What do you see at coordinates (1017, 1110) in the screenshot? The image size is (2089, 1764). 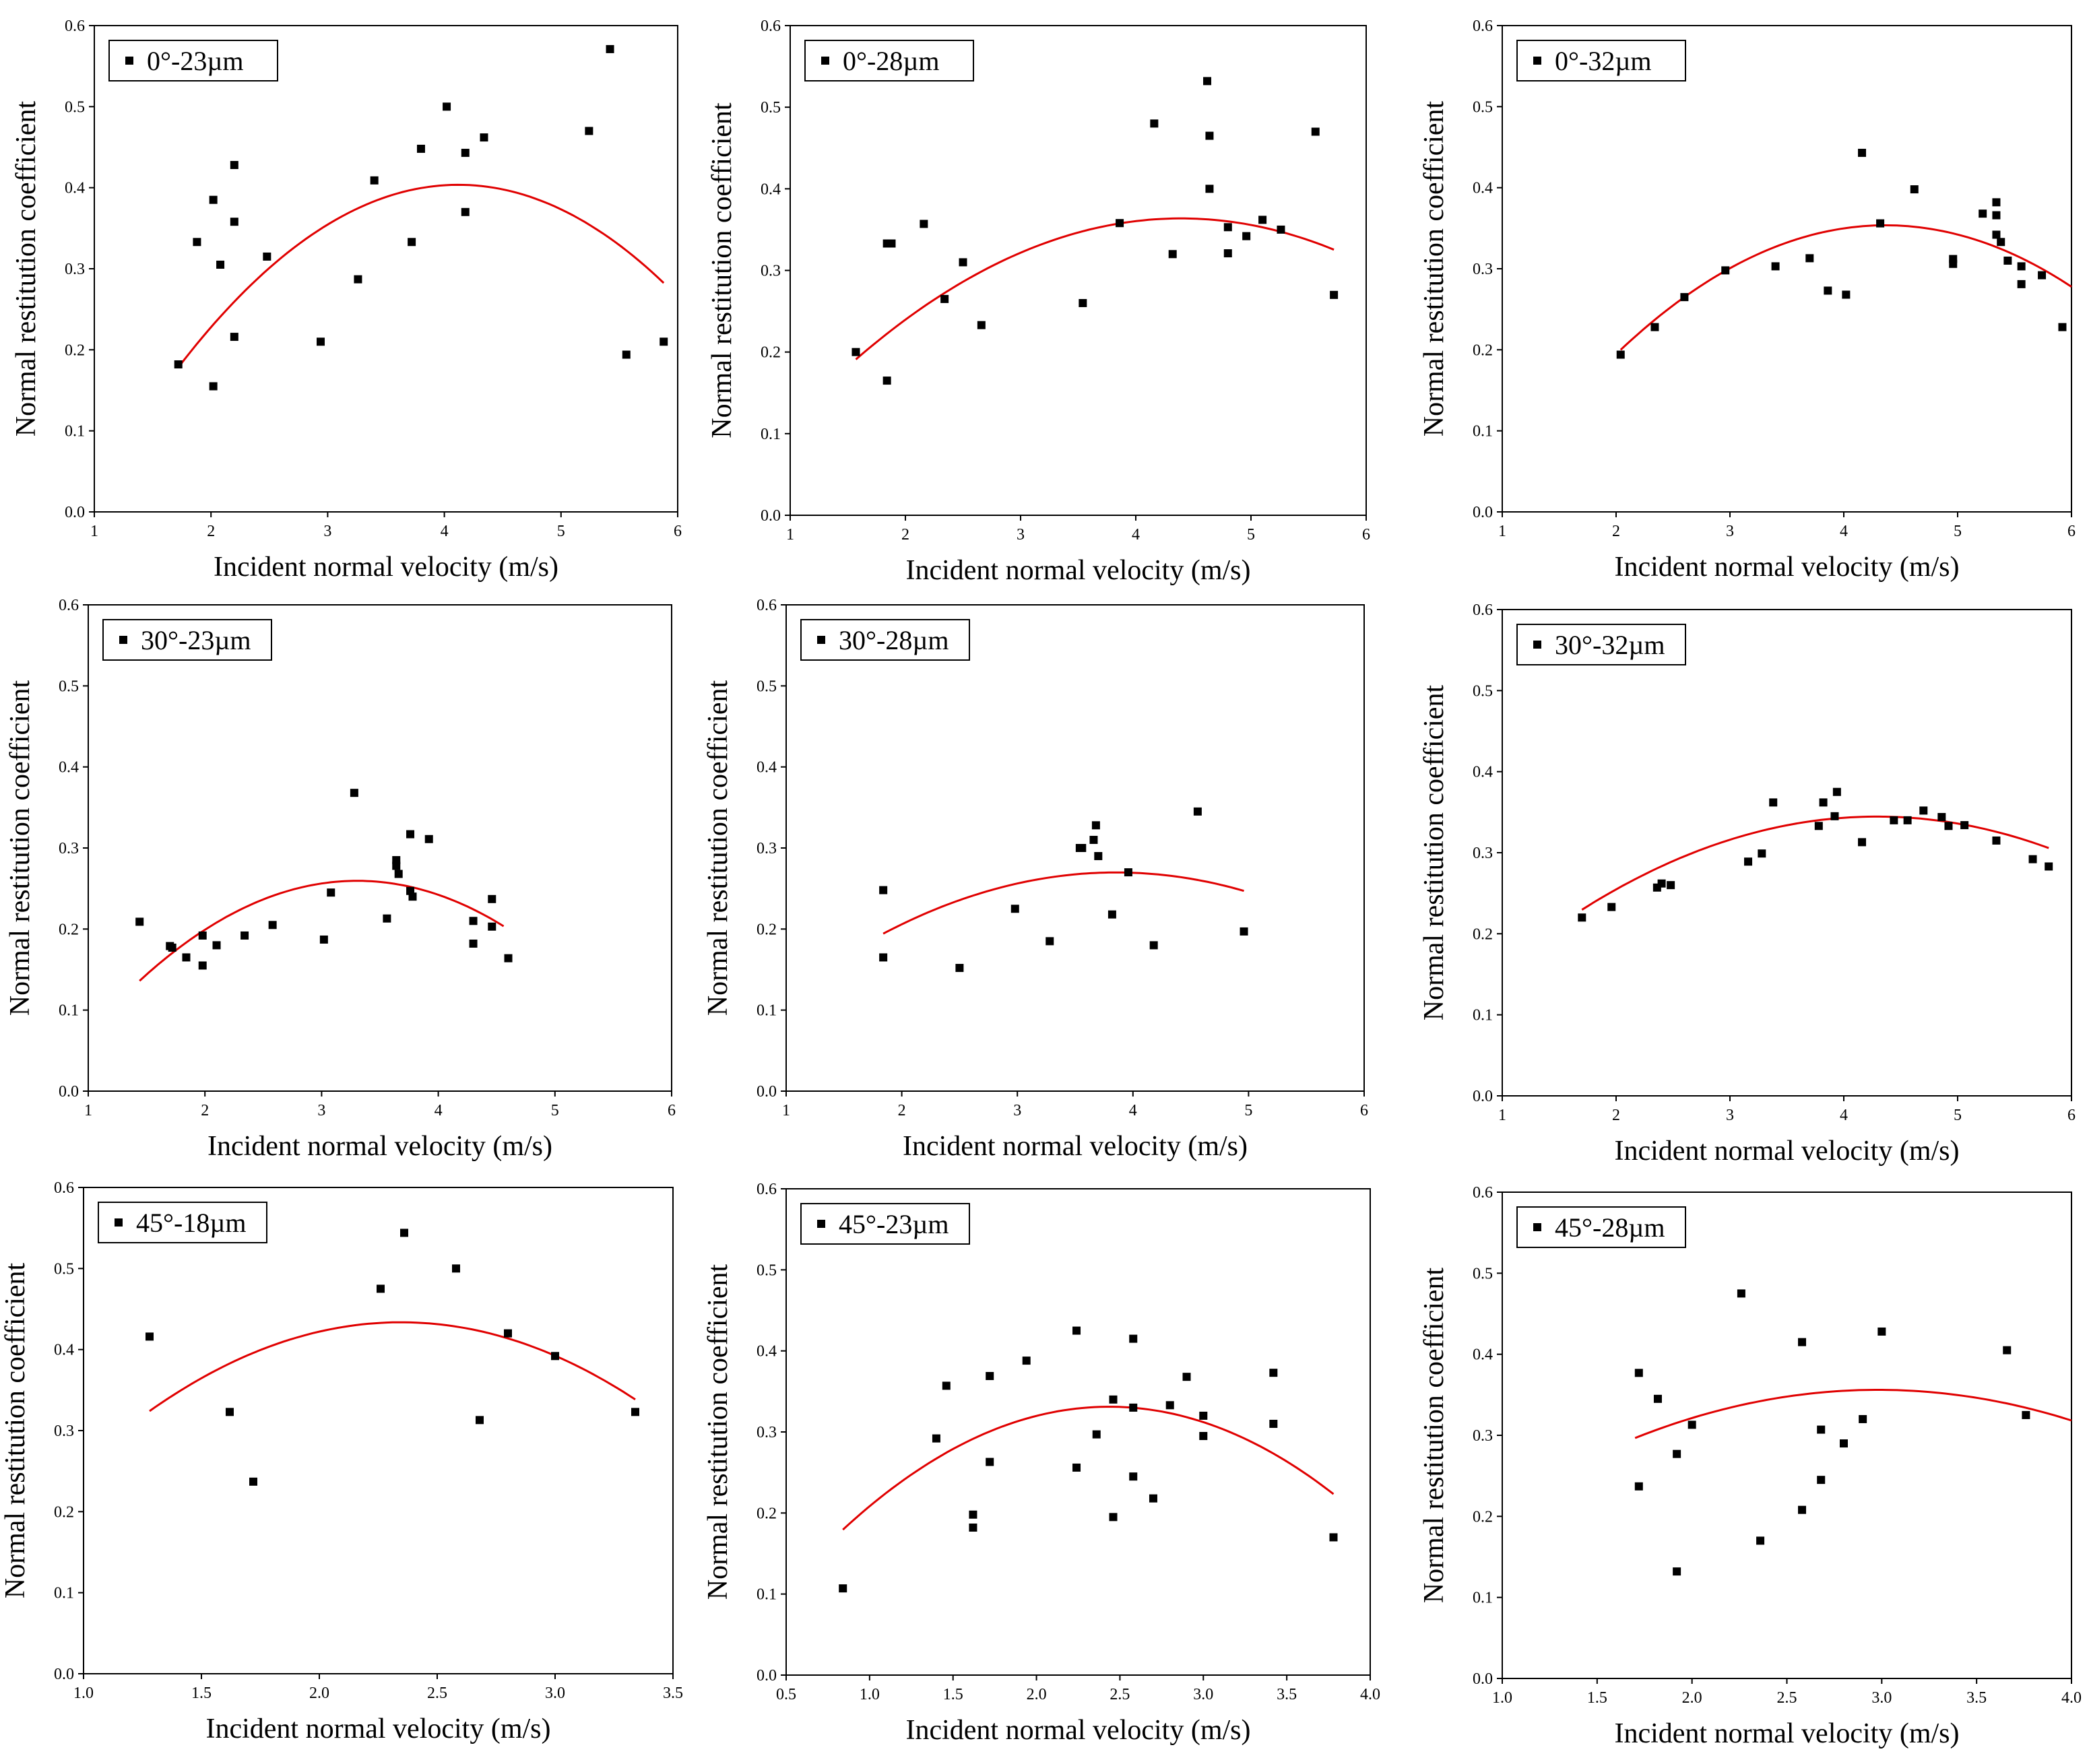 I see `x-tick-label: 3` at bounding box center [1017, 1110].